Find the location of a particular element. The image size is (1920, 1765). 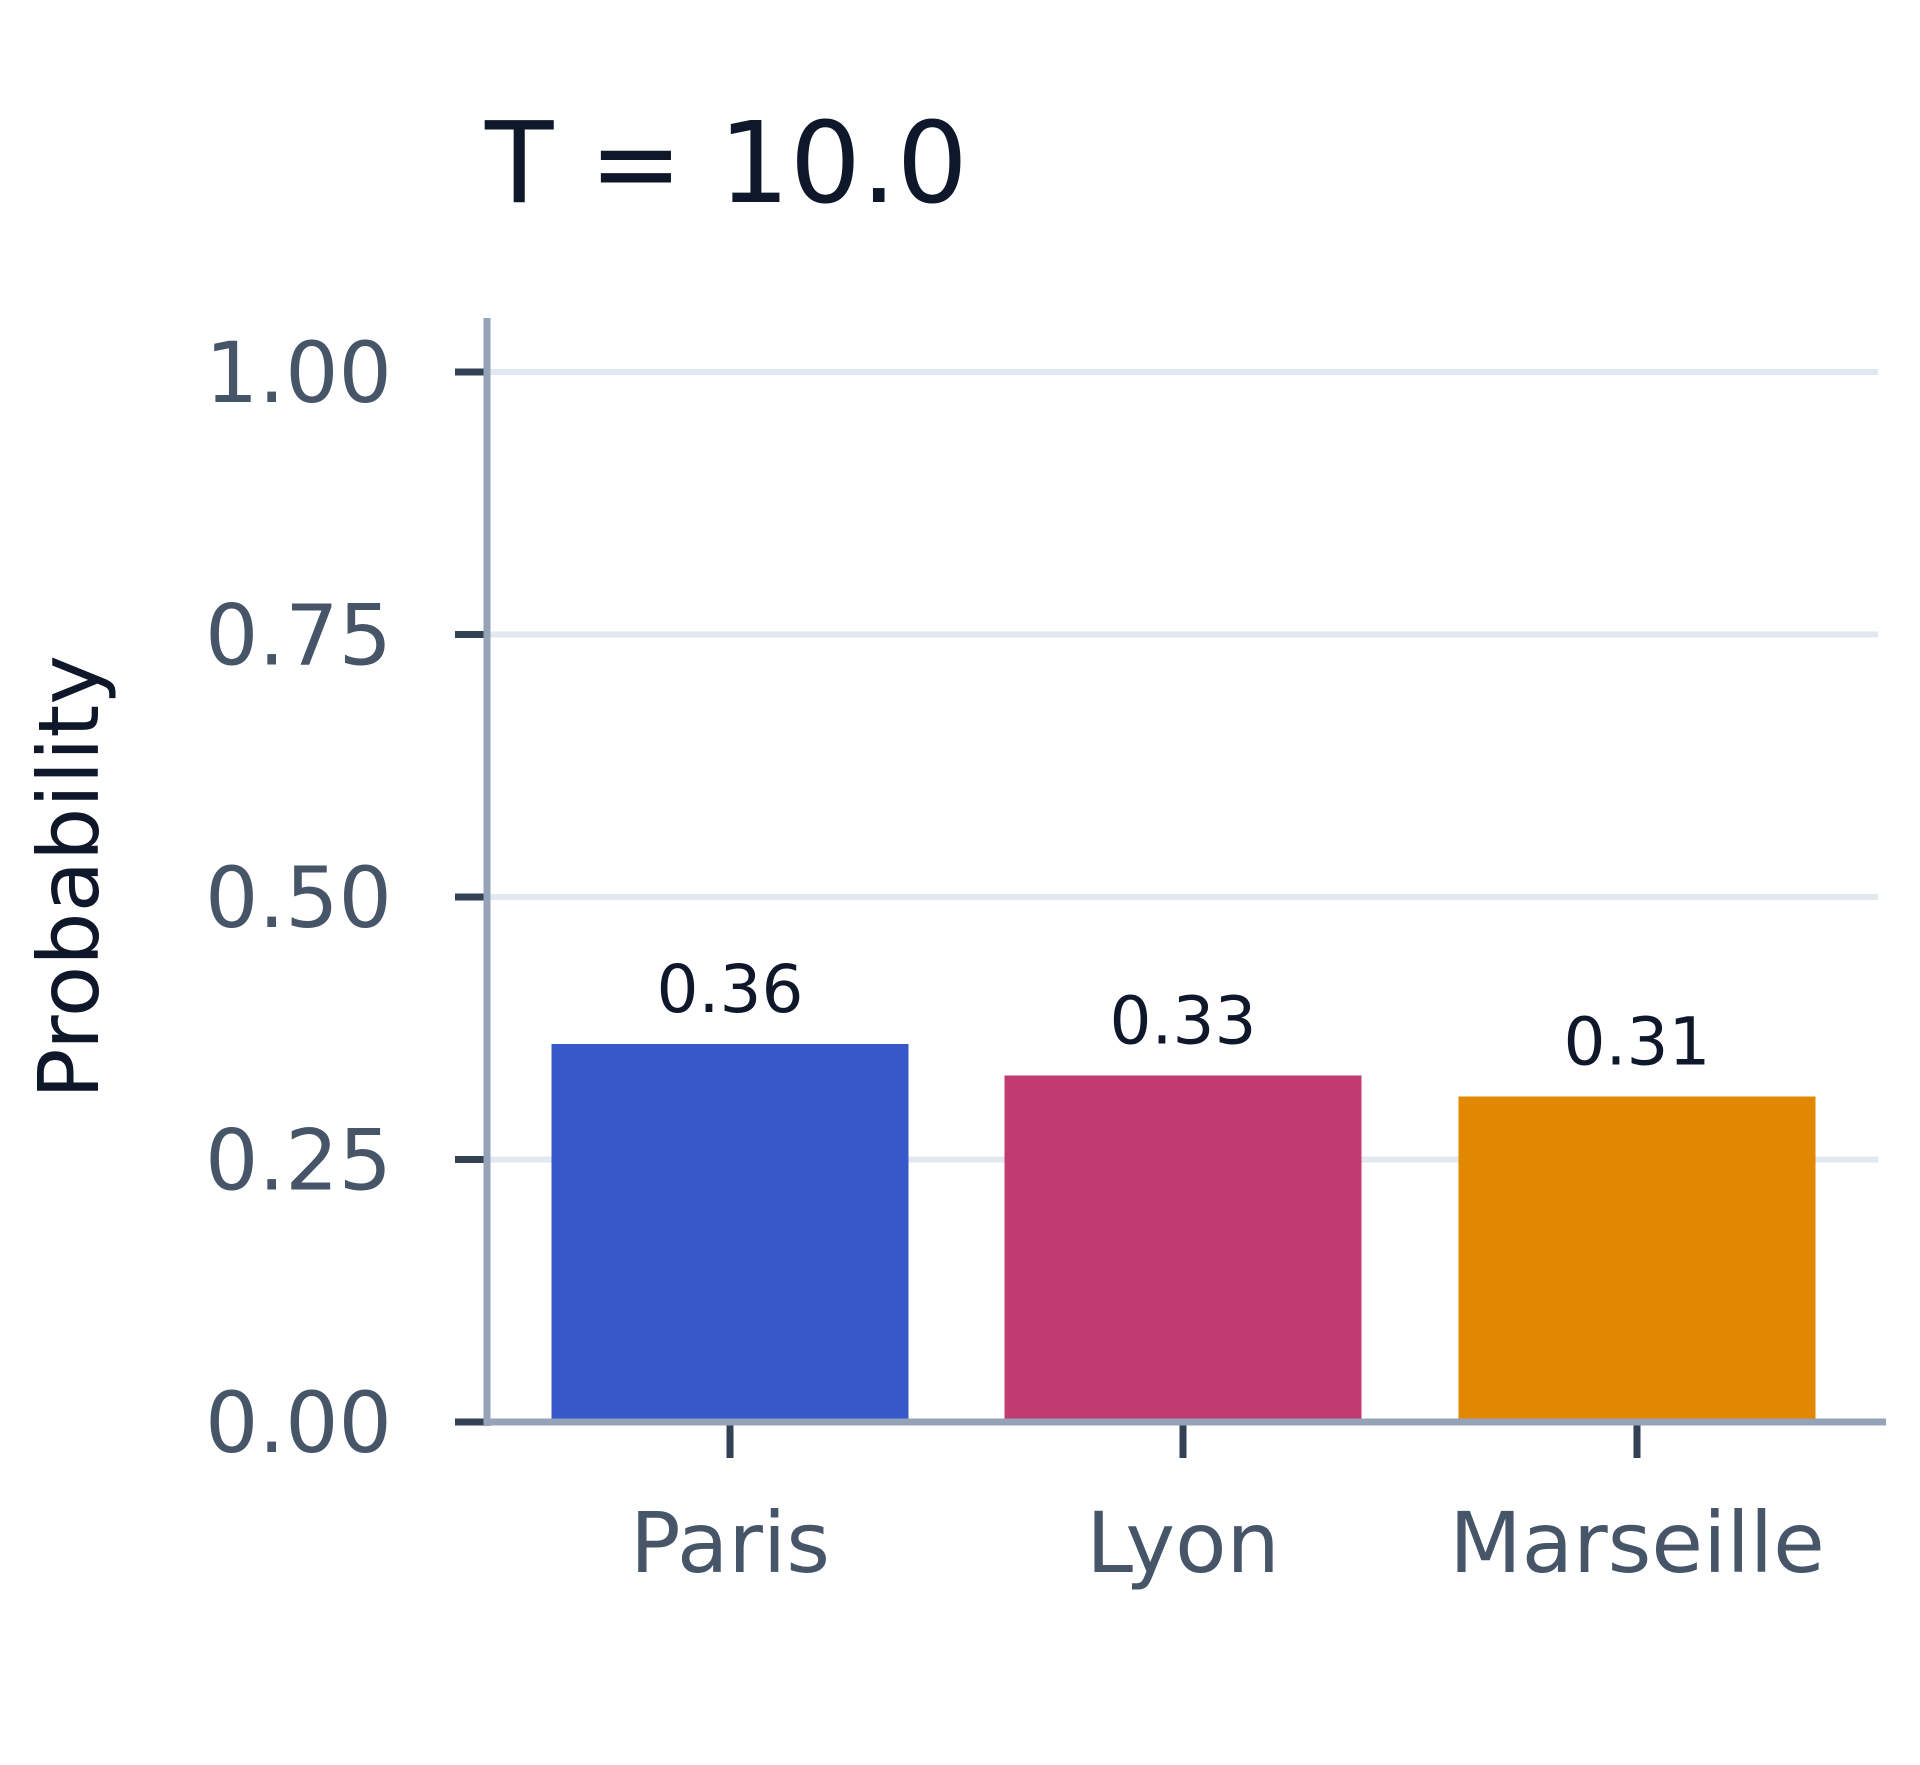

y-tick-label: 0.25 is located at coordinates (298, 1161).